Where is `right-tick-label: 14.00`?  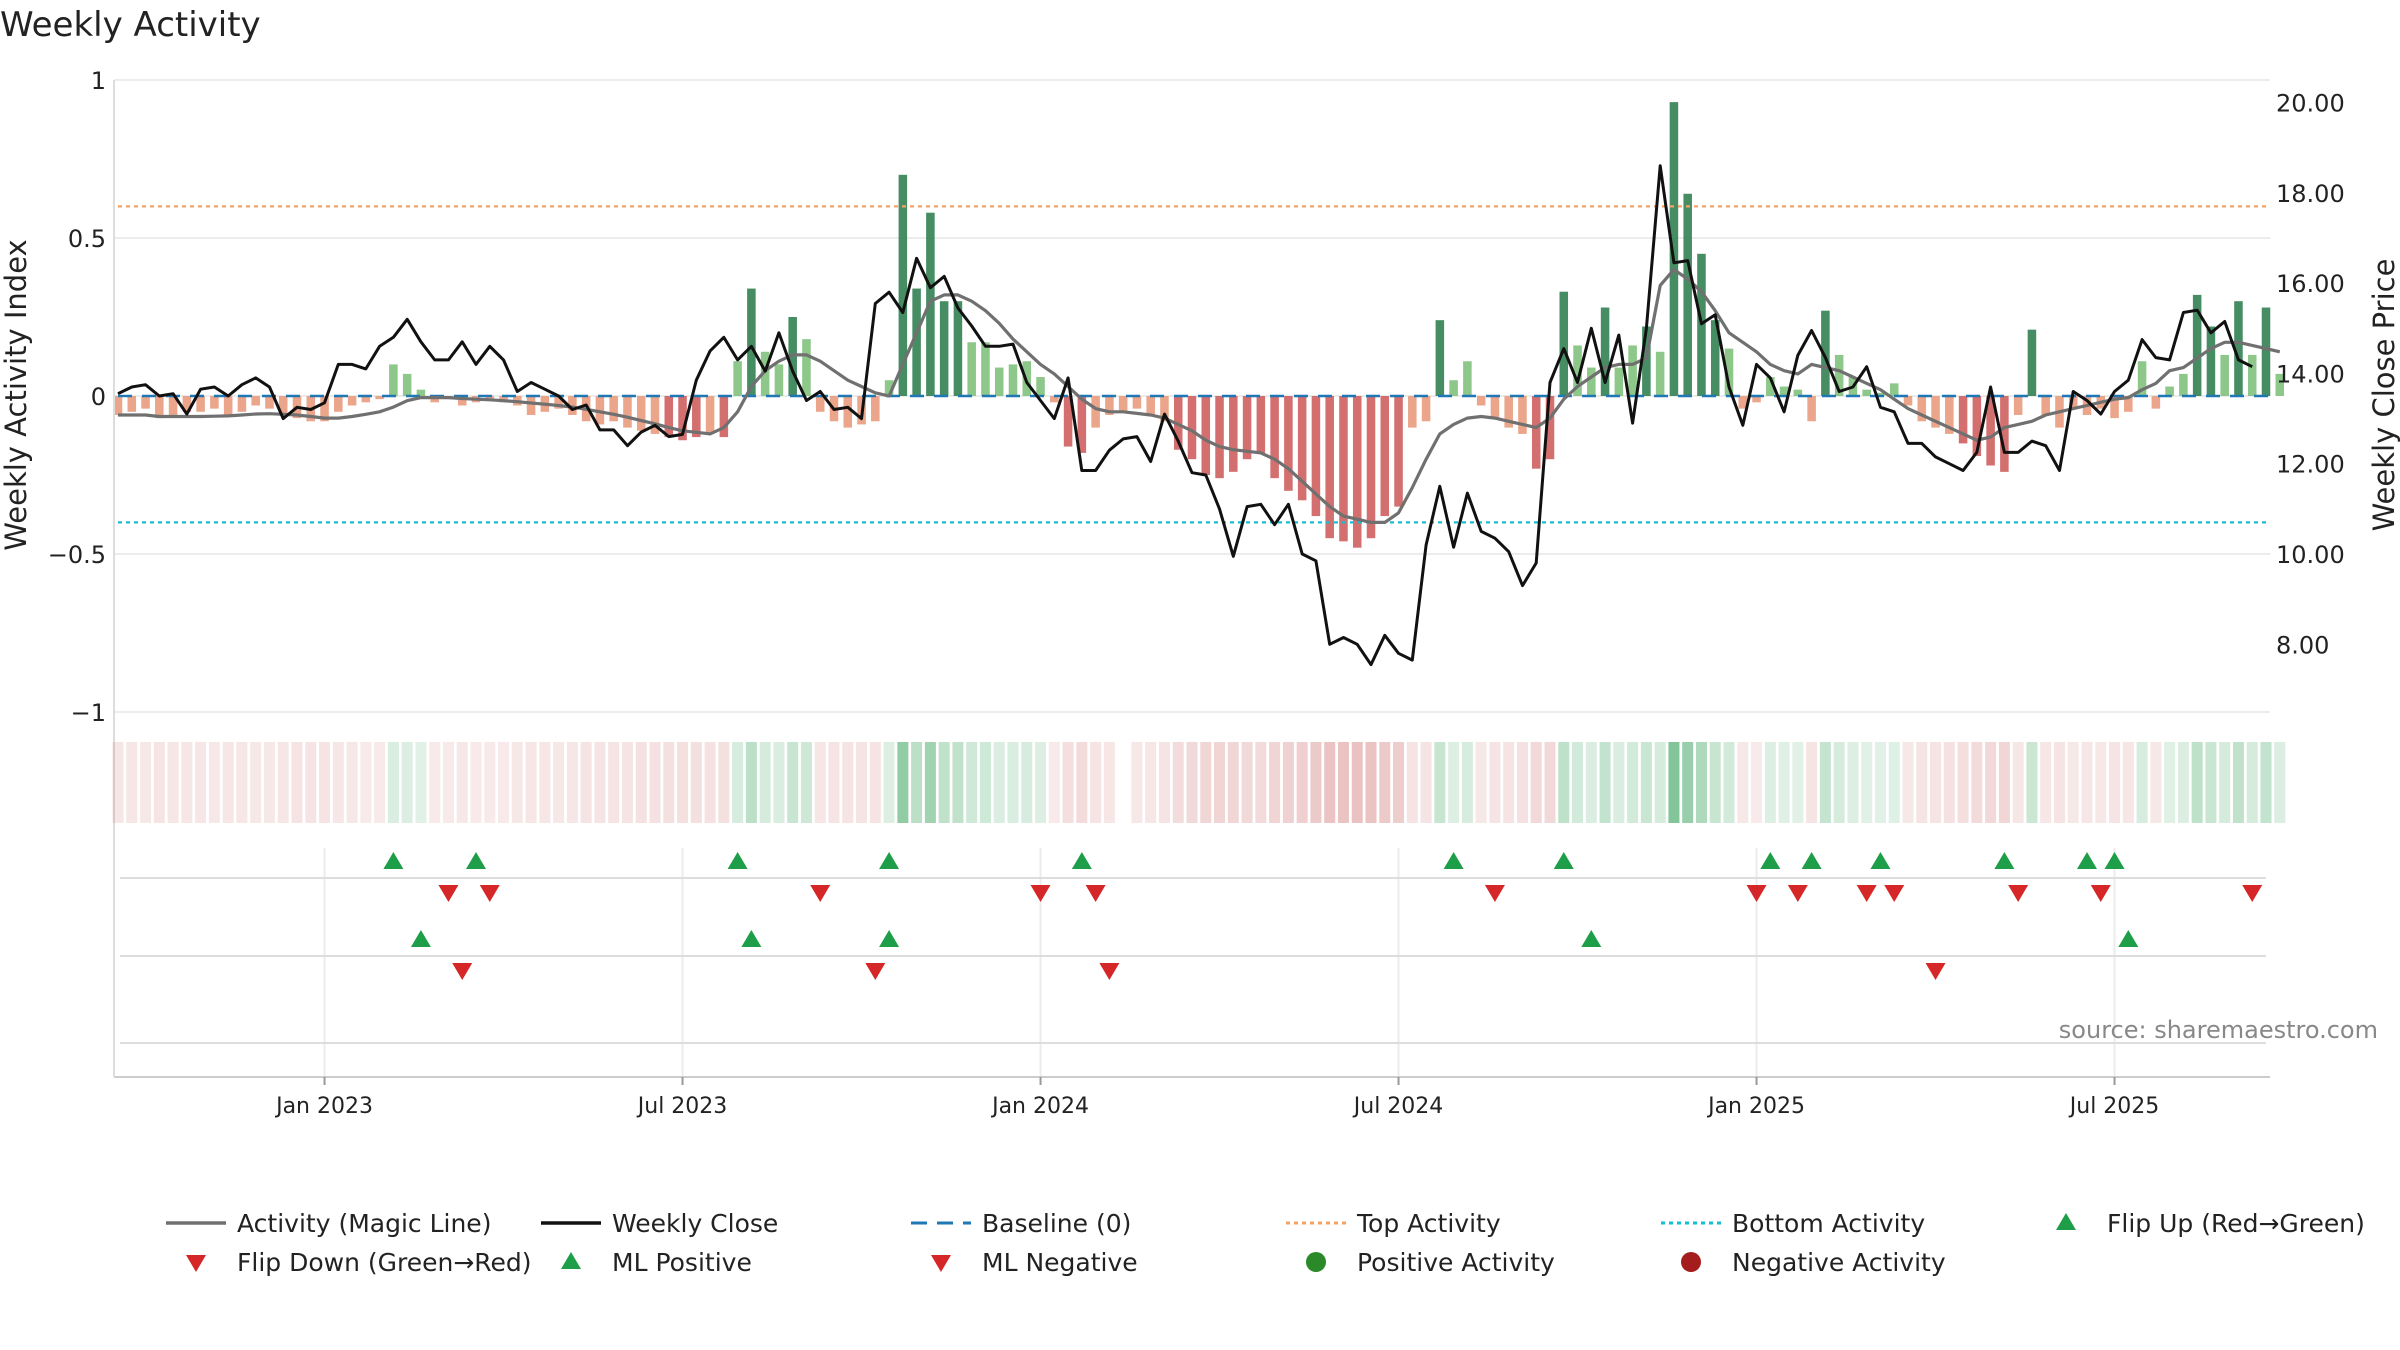 right-tick-label: 14.00 is located at coordinates (2310, 374).